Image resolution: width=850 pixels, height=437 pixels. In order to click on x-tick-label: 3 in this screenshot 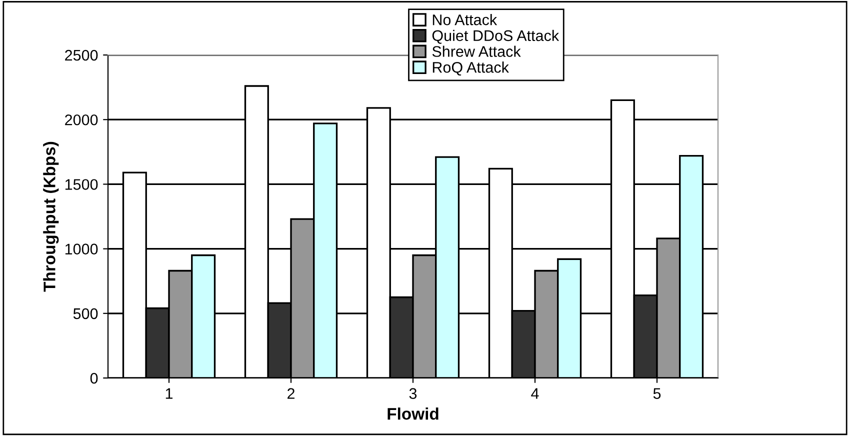, I will do `click(413, 393)`.